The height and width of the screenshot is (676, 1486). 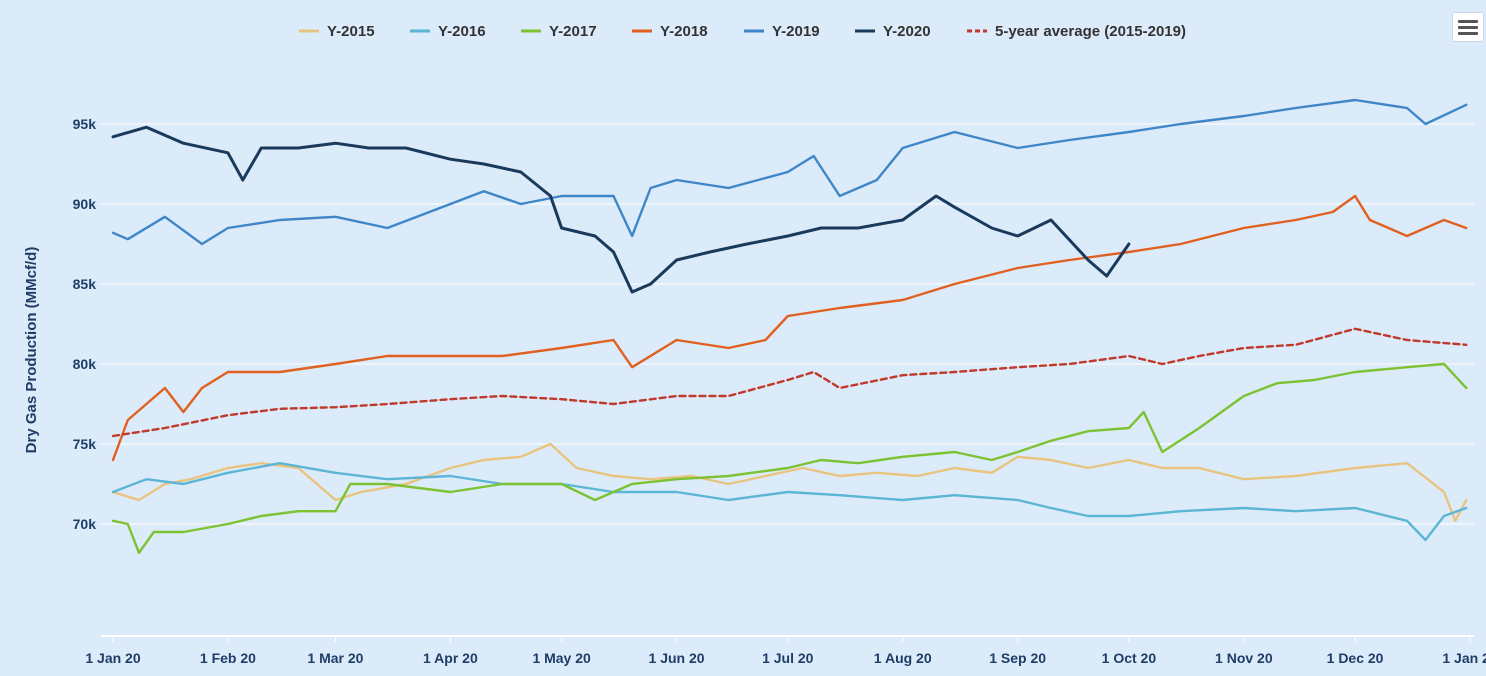 I want to click on x-tick-label: 1 Feb 20, so click(x=228, y=658).